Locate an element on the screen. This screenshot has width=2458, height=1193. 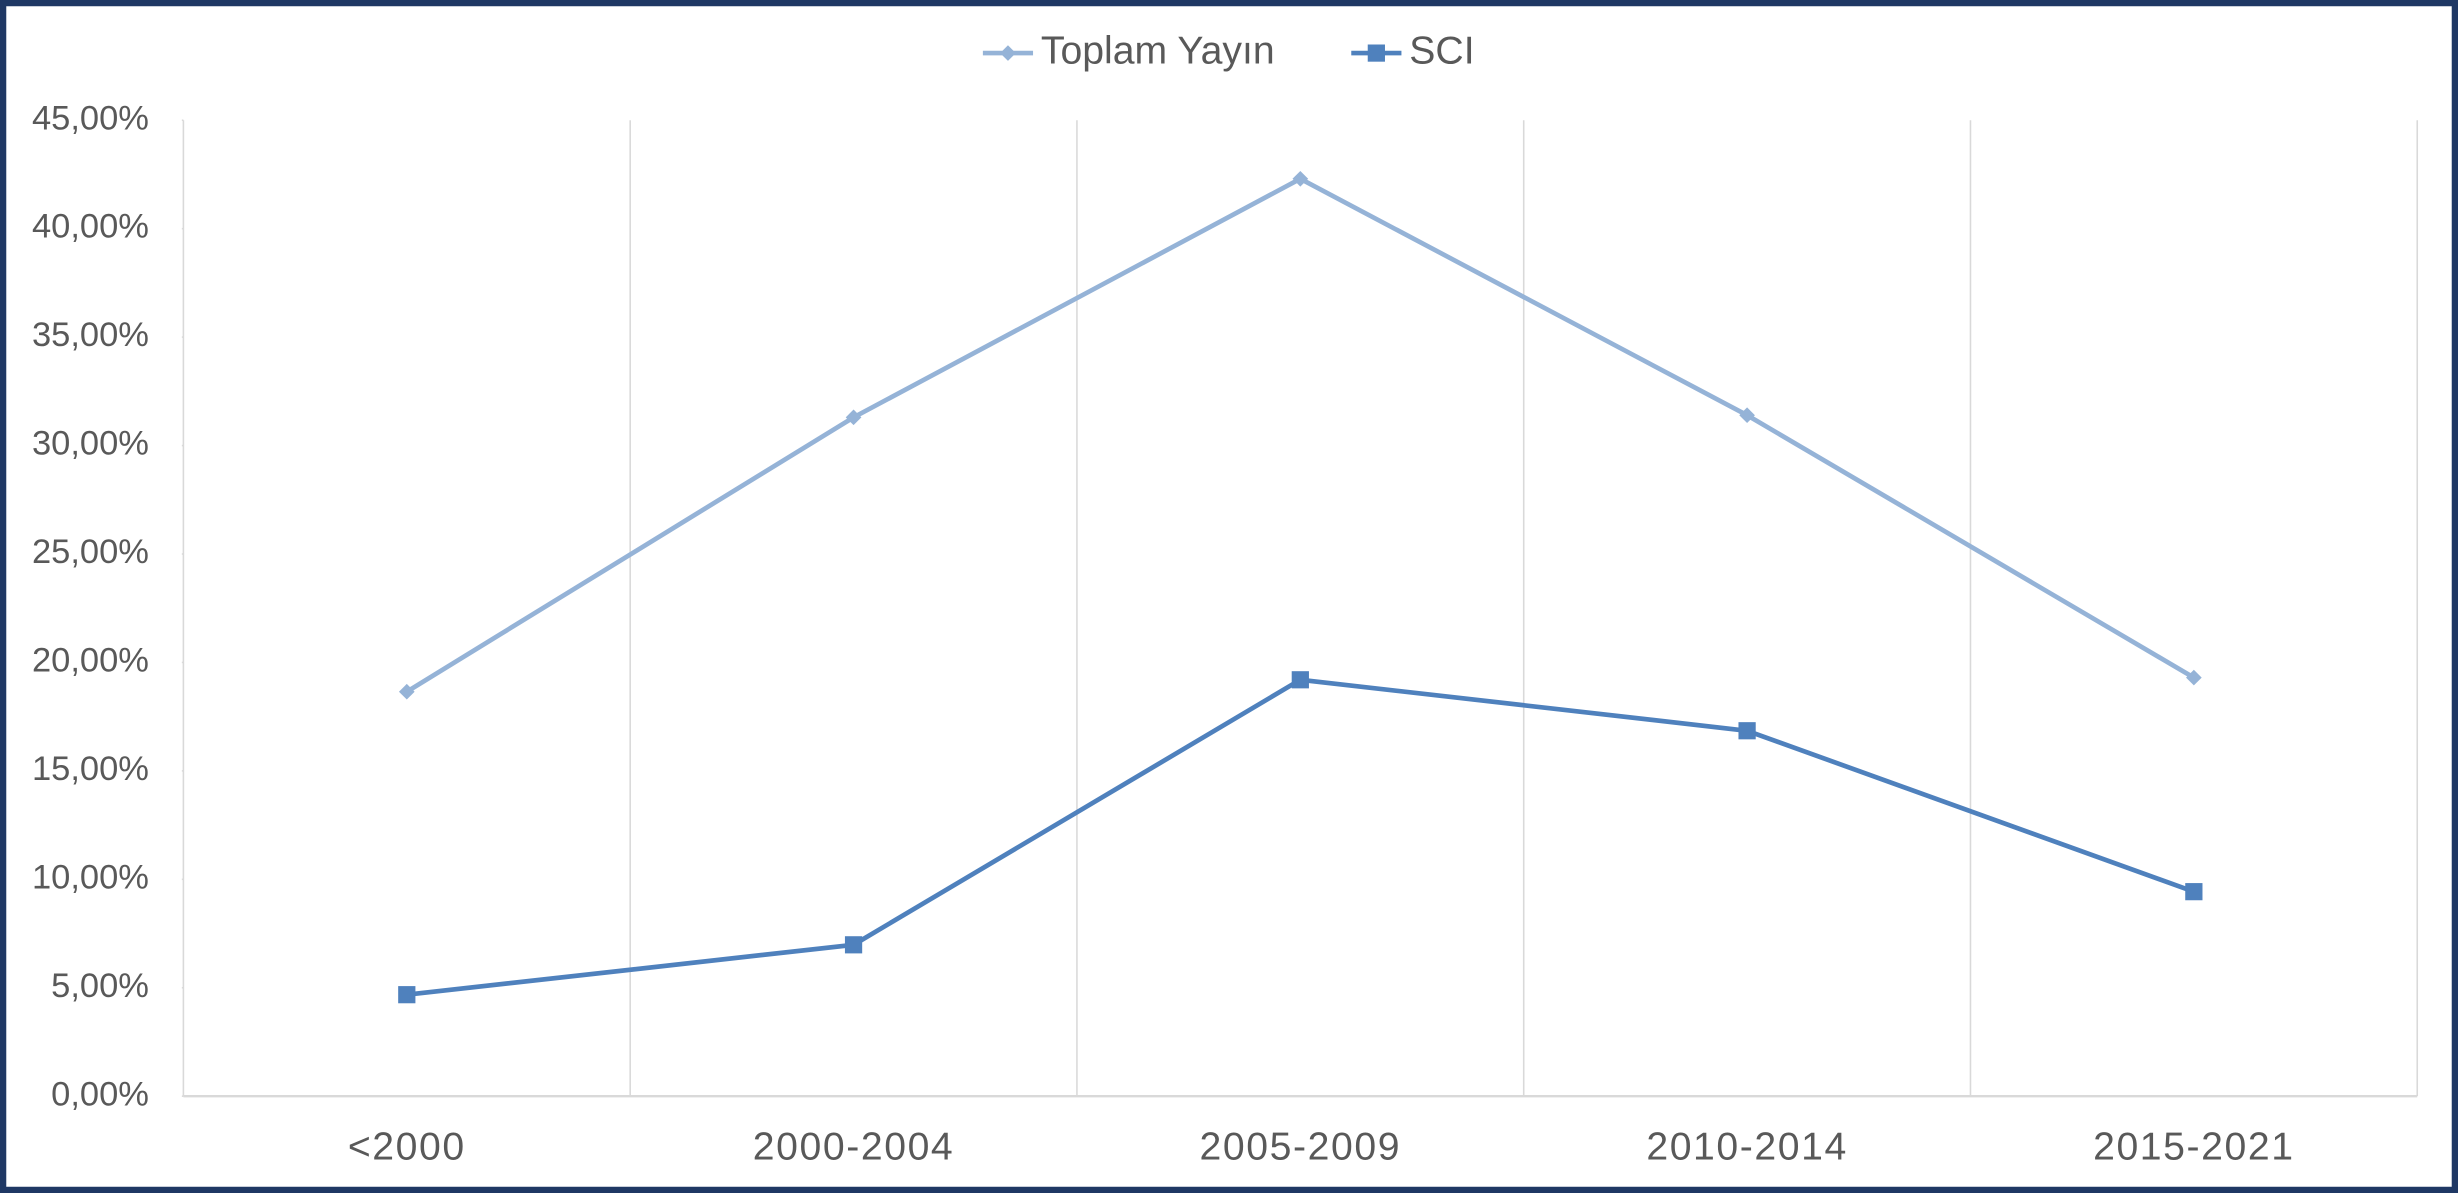
y-tick-label: 45,00% is located at coordinates (90, 118).